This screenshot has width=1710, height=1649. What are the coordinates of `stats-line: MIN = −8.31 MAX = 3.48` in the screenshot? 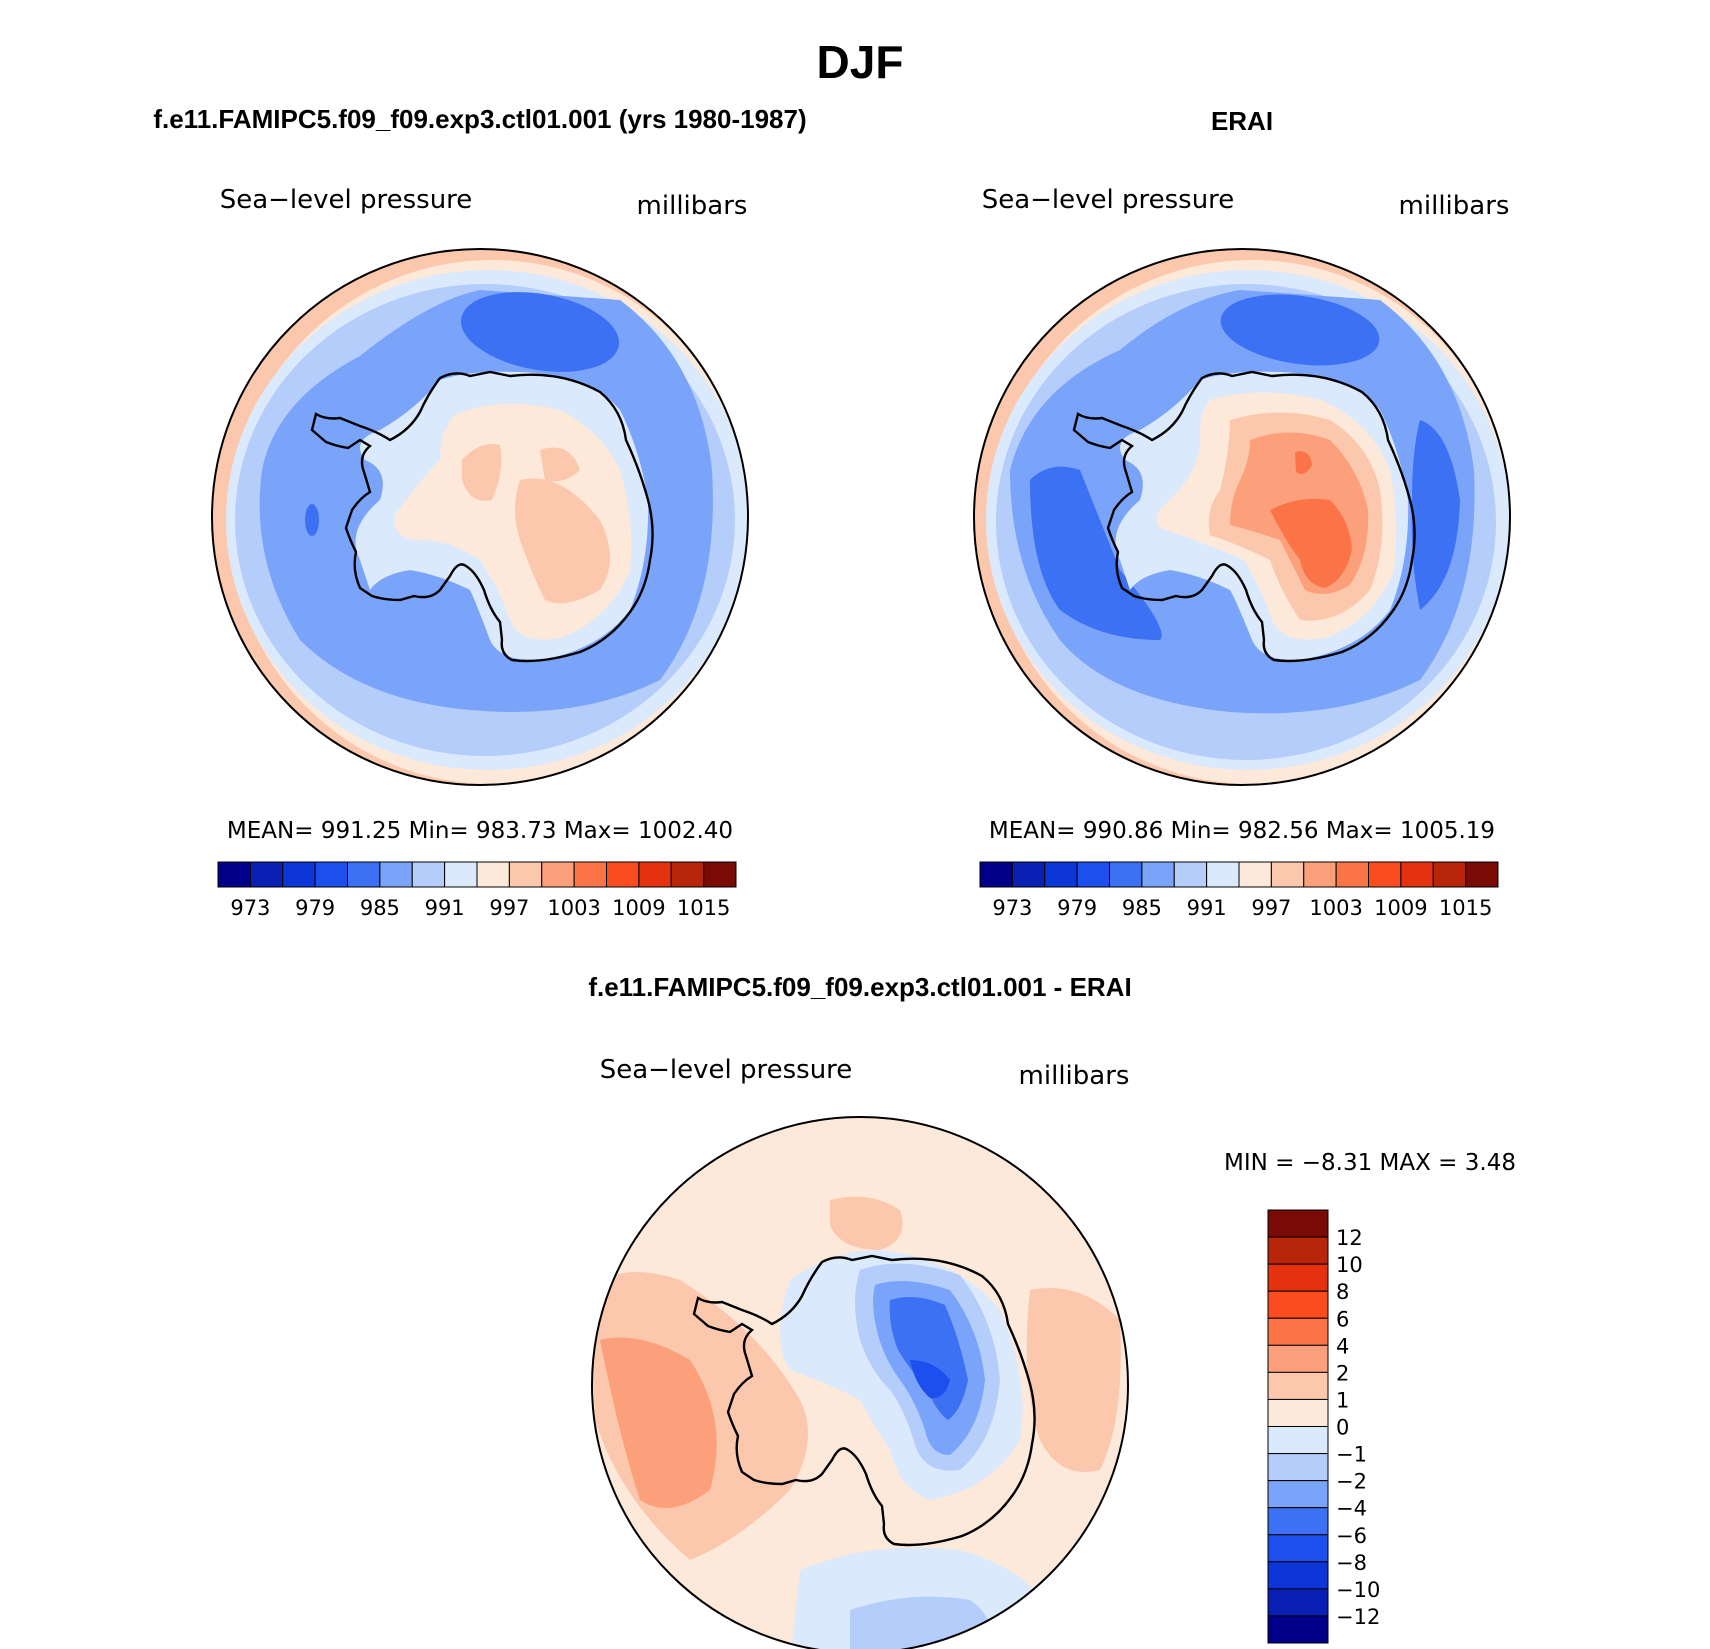 It's located at (1370, 1163).